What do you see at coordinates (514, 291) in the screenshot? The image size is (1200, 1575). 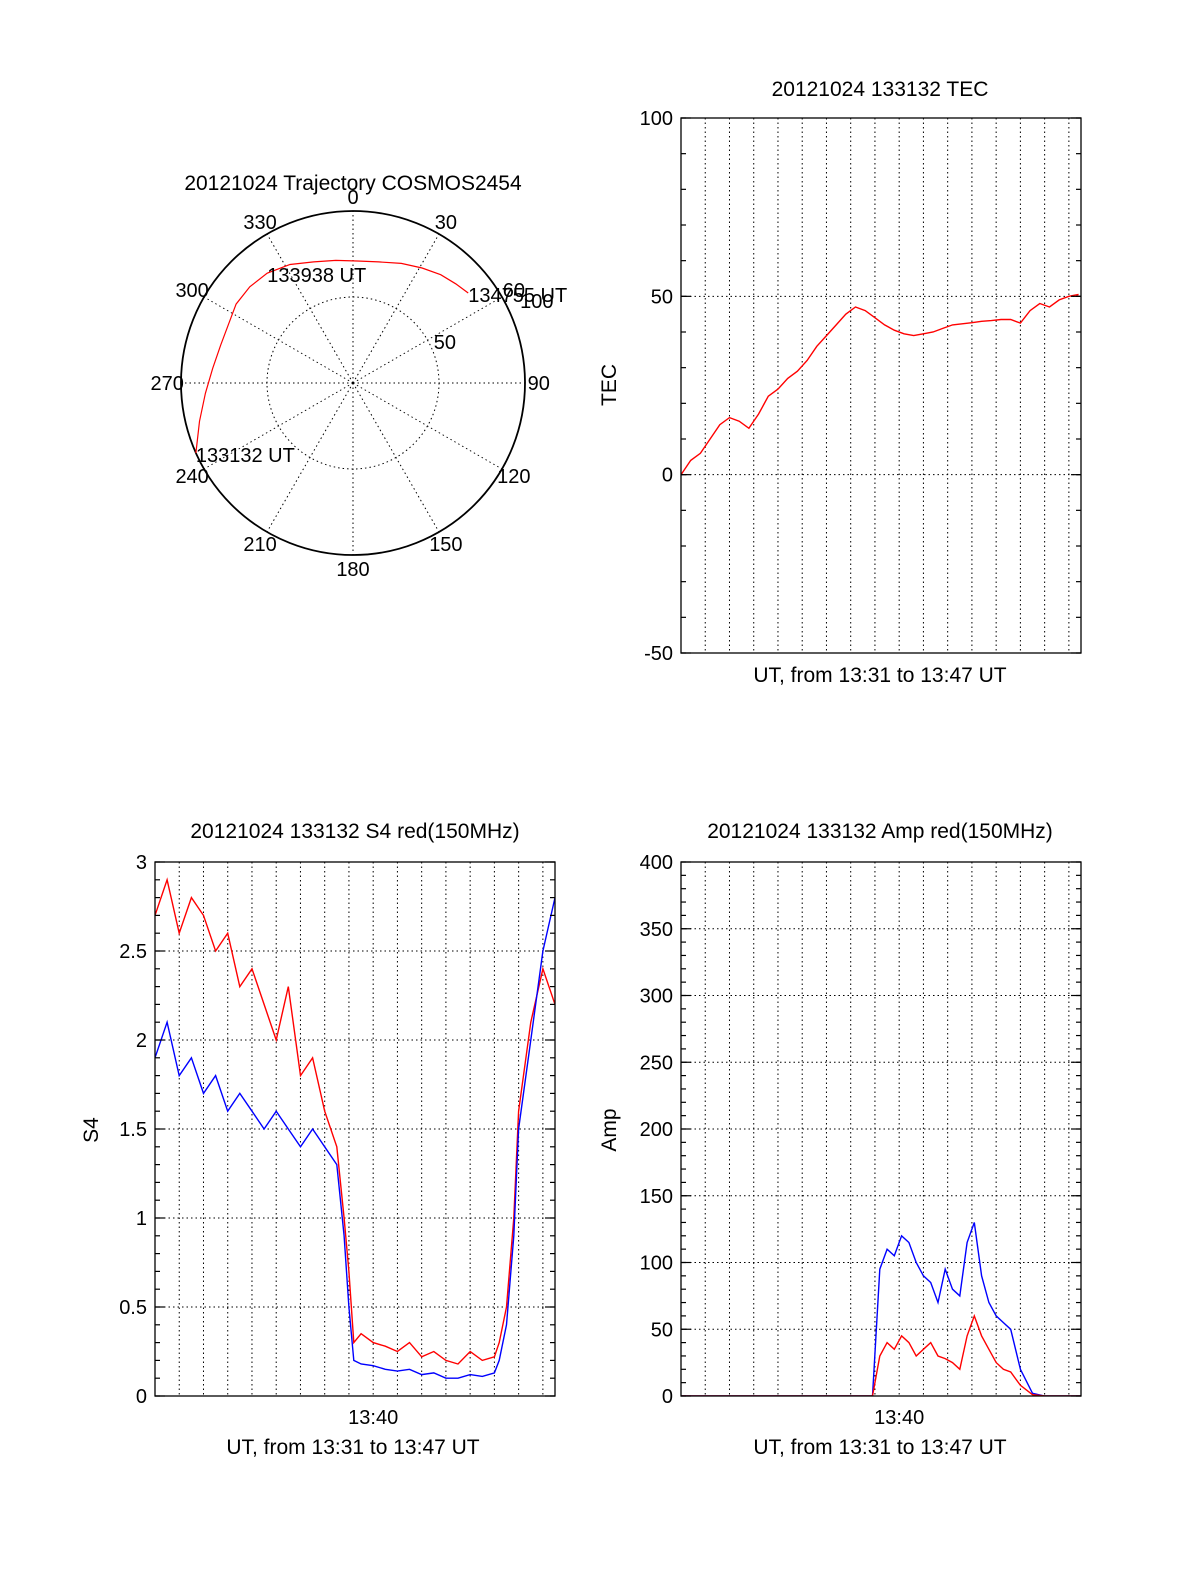 I see `polar-azimuth-label: 60` at bounding box center [514, 291].